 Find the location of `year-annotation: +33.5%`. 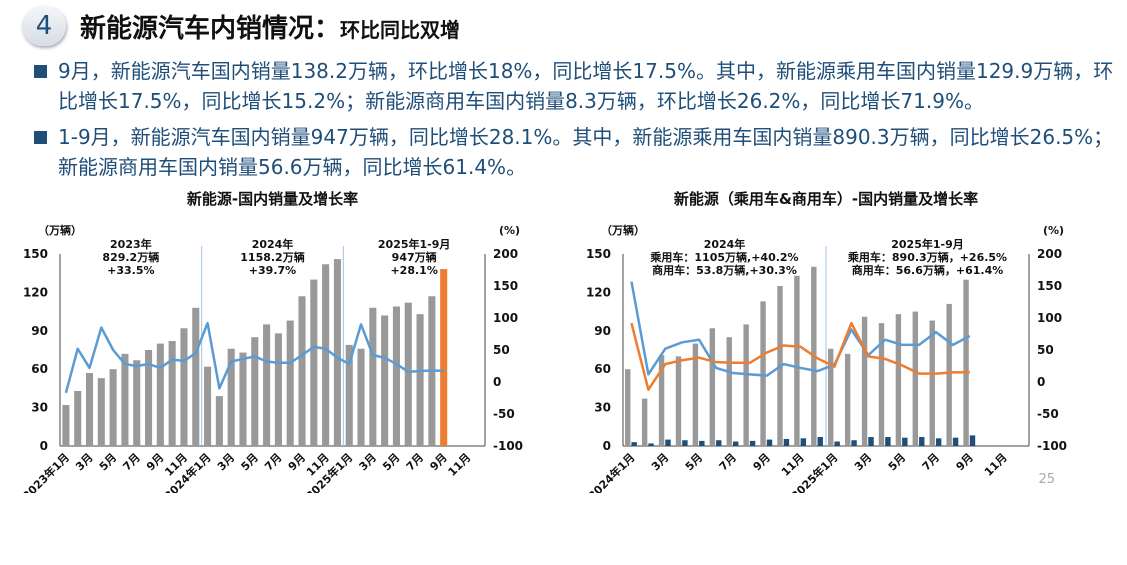

year-annotation: +33.5% is located at coordinates (130, 270).